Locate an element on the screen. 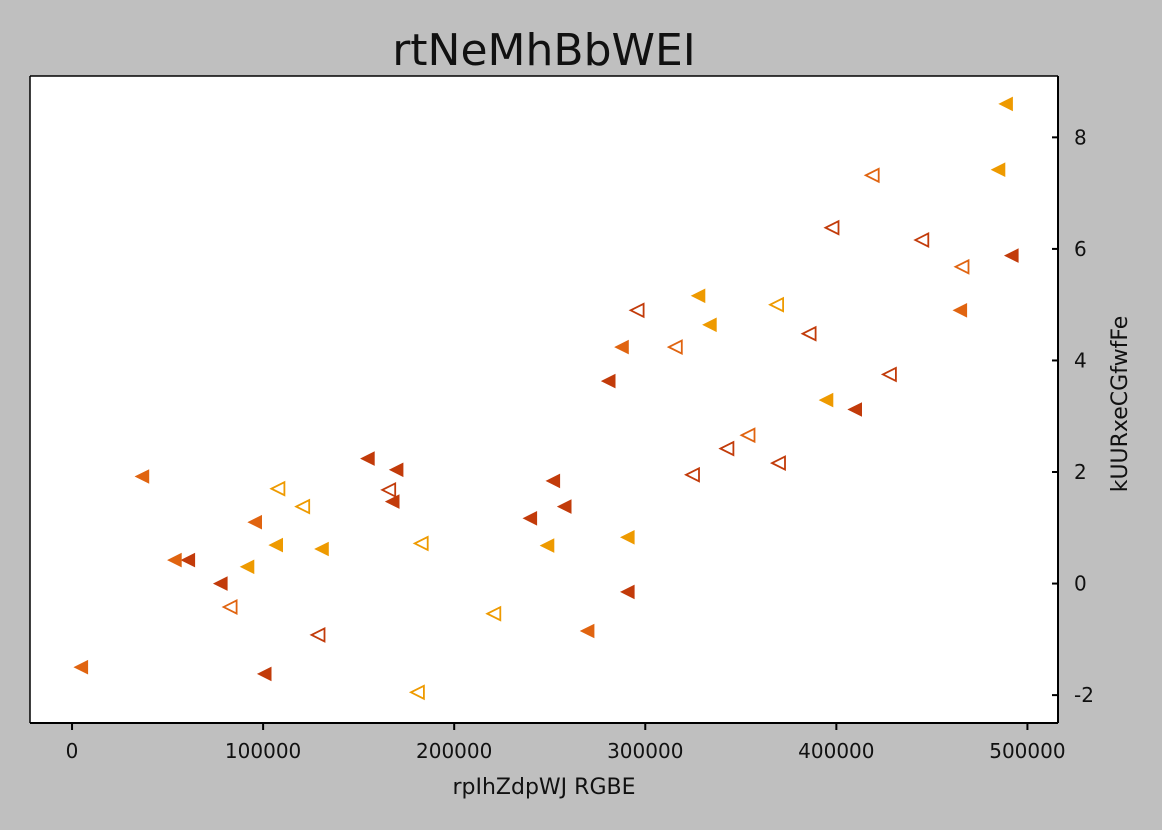 The image size is (1162, 830). y-tick-label: 8 is located at coordinates (1080, 137).